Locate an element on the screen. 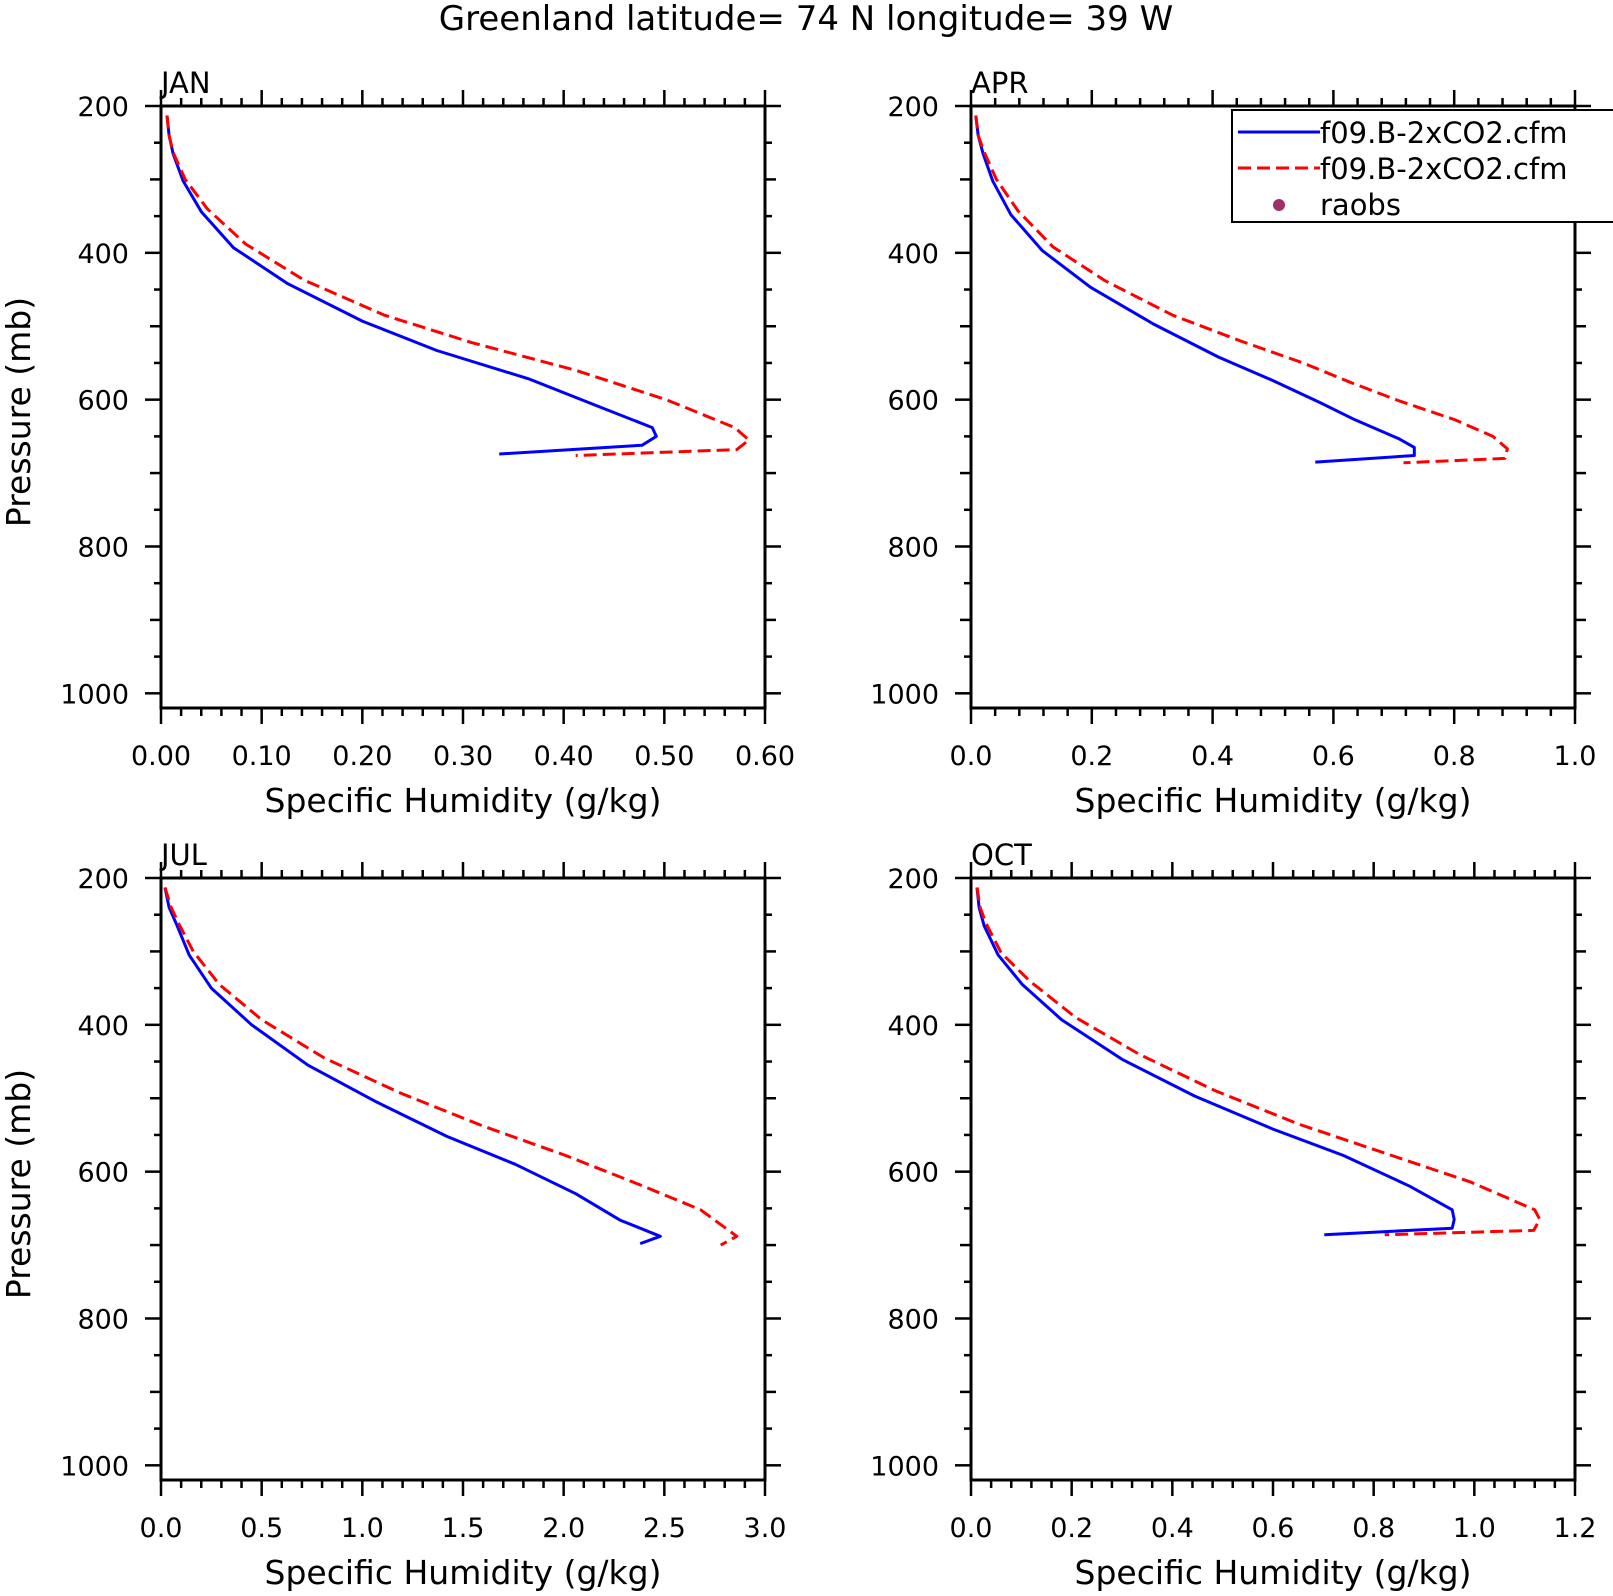  x-tick-label: 1.2 is located at coordinates (1575, 1528).